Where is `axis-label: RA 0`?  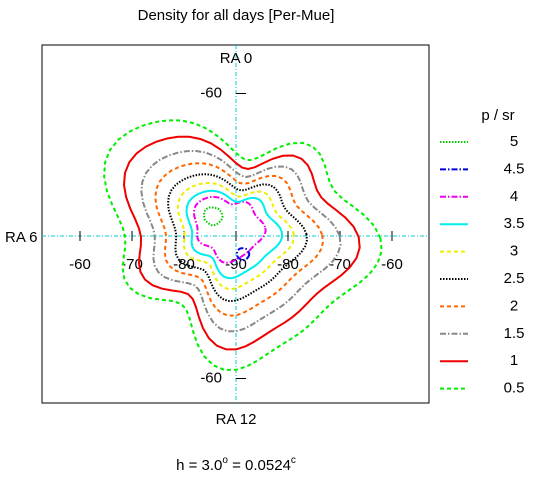 axis-label: RA 0 is located at coordinates (236, 58).